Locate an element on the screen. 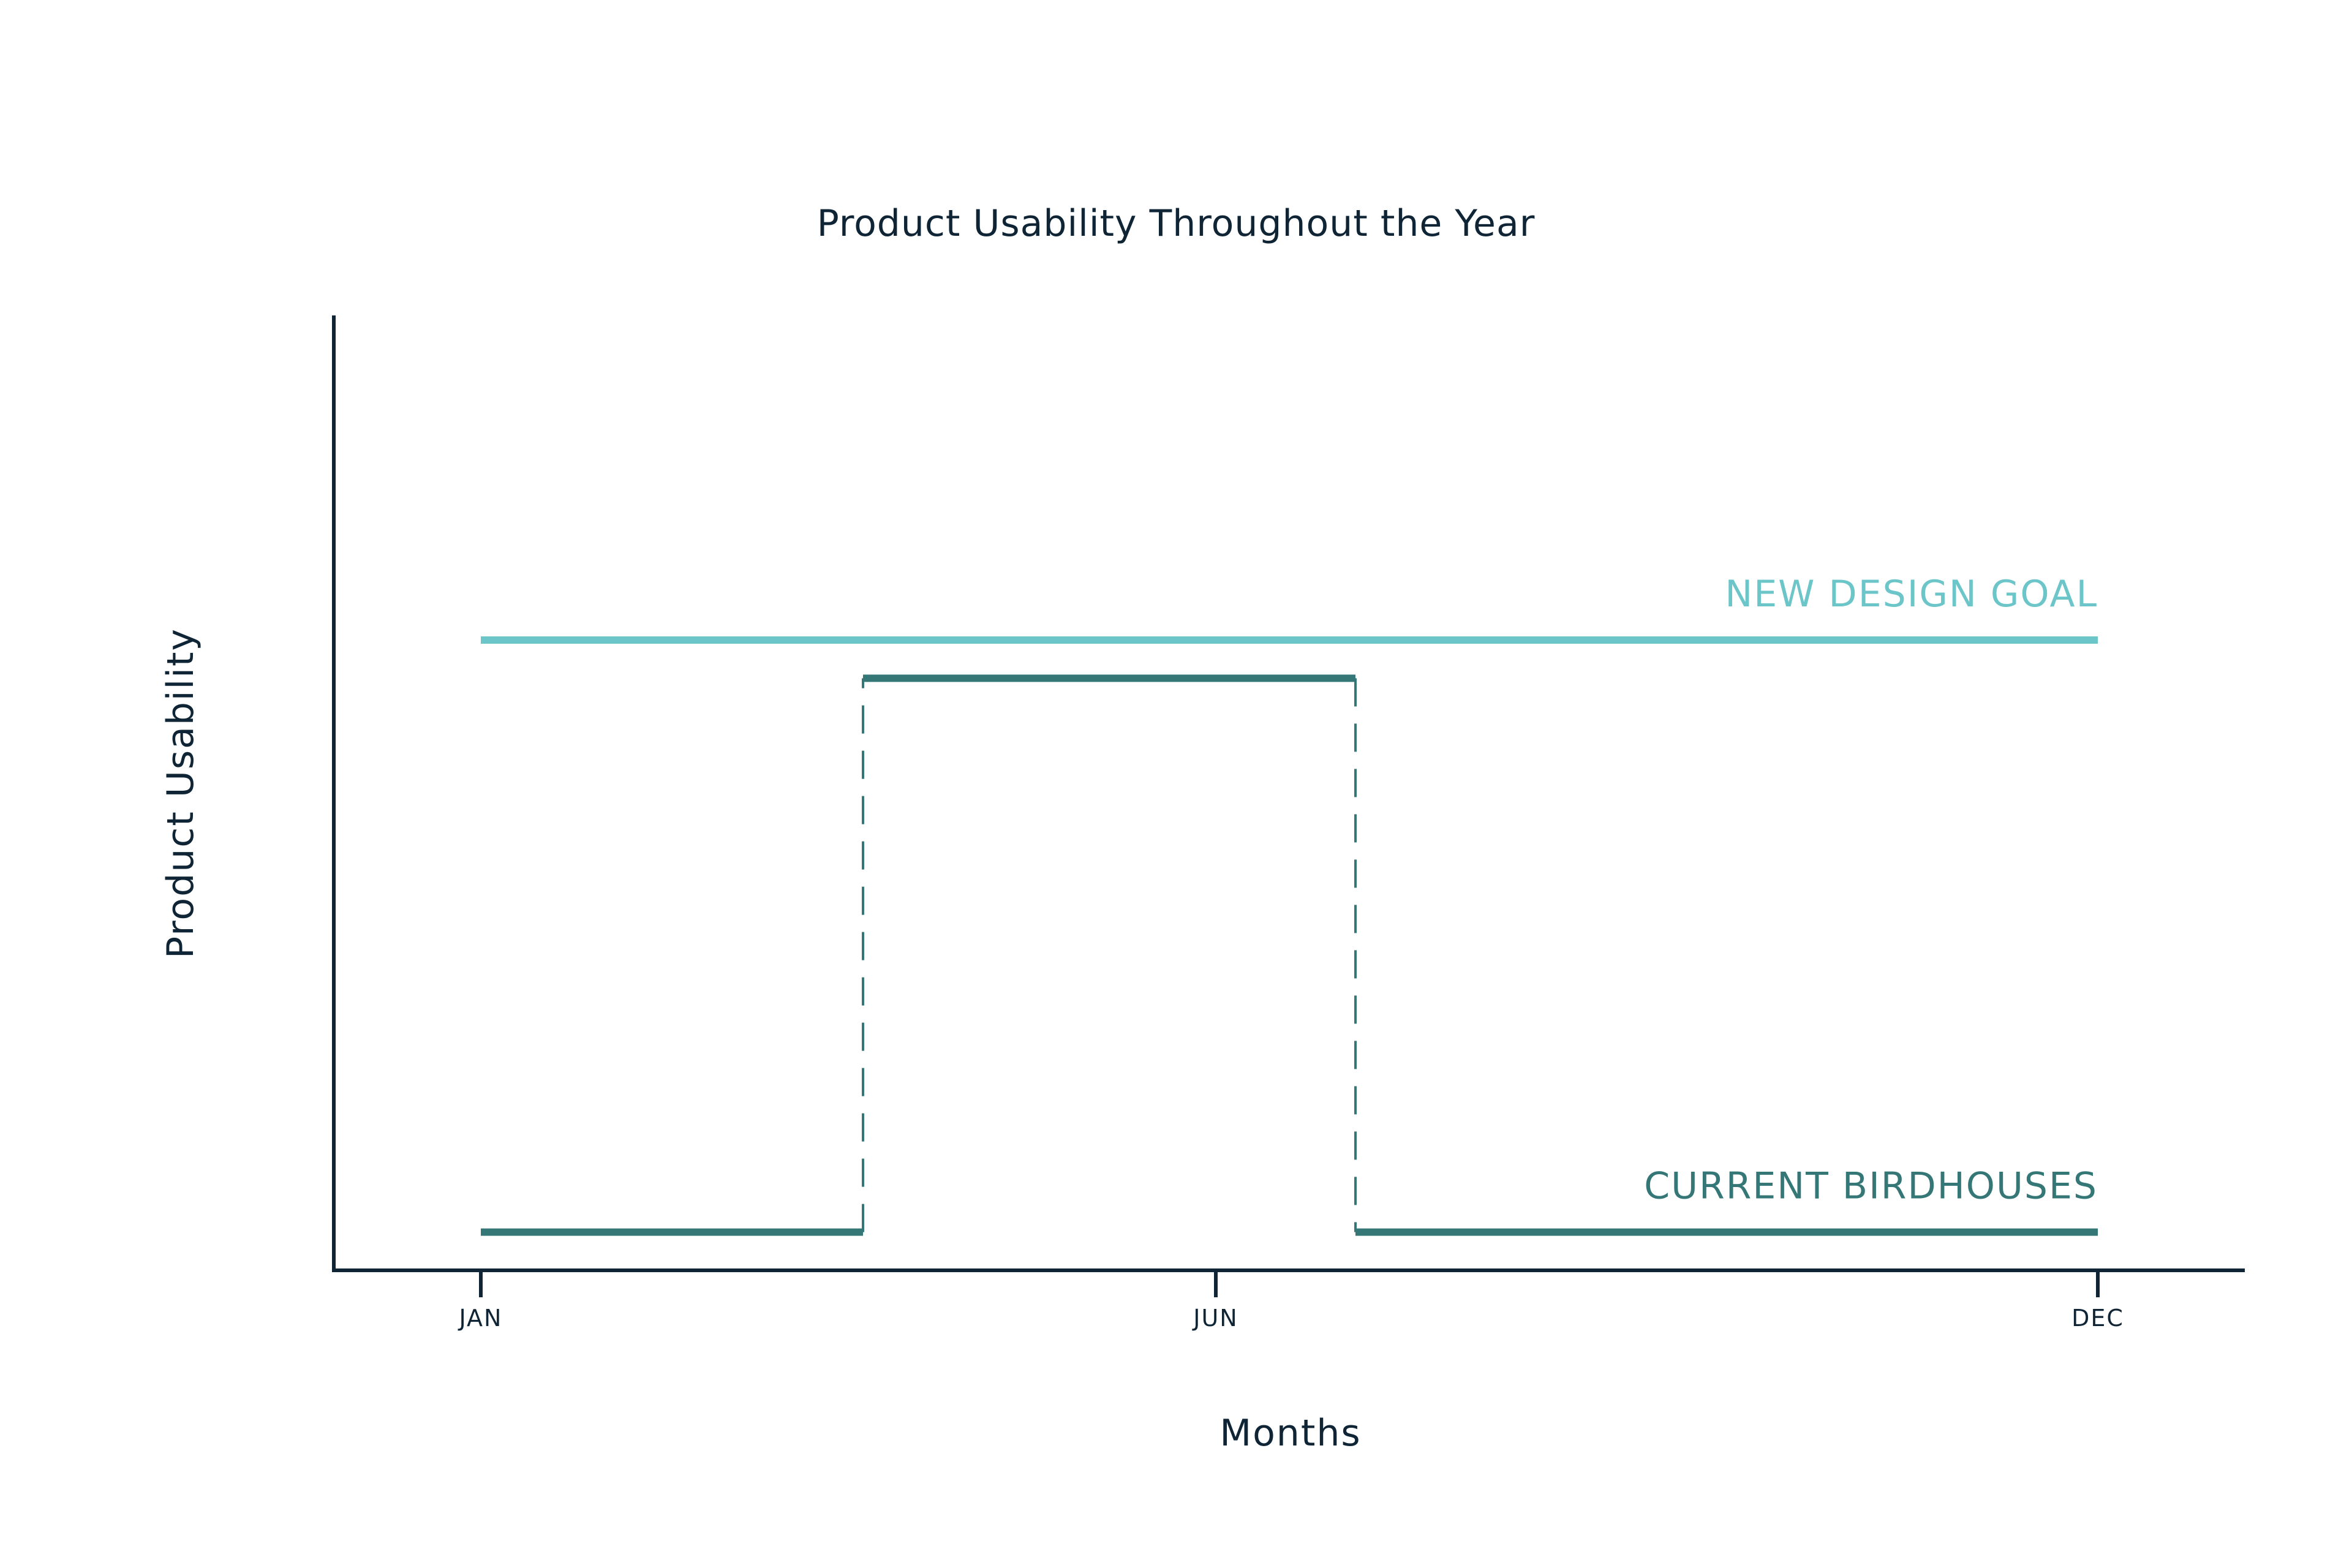  series-label: CURRENT BIRDHOUSES is located at coordinates (1871, 1186).